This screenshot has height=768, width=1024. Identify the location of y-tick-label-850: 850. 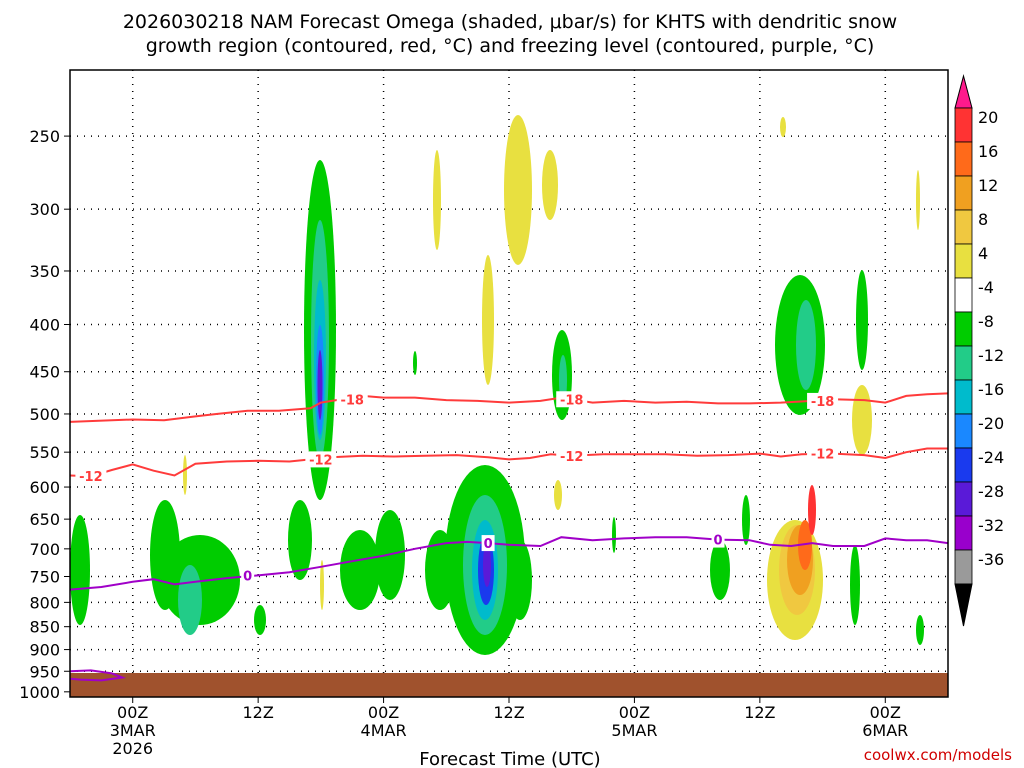
(44, 627).